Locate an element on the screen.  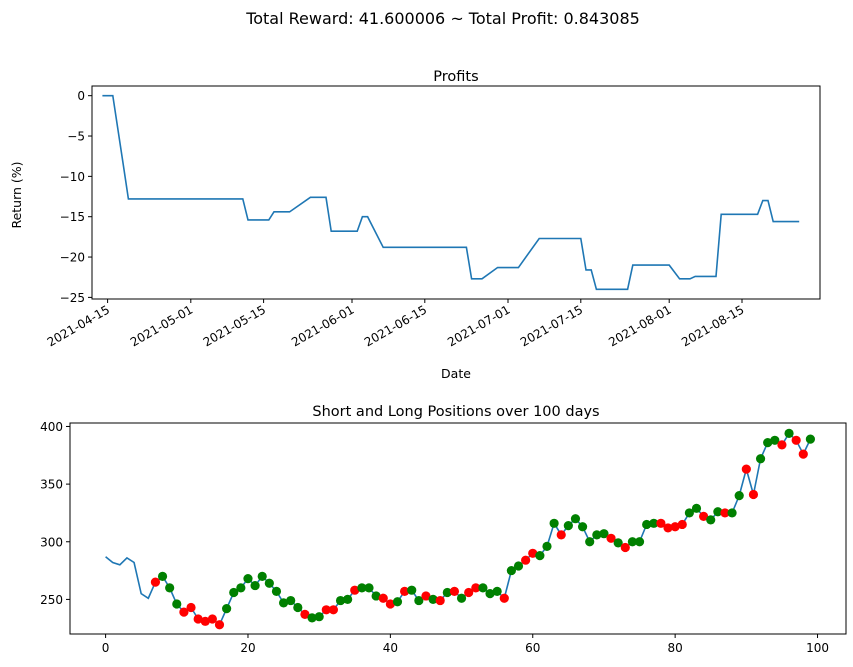
profits-y-tick-label-1: −5 is located at coordinates (76, 137).